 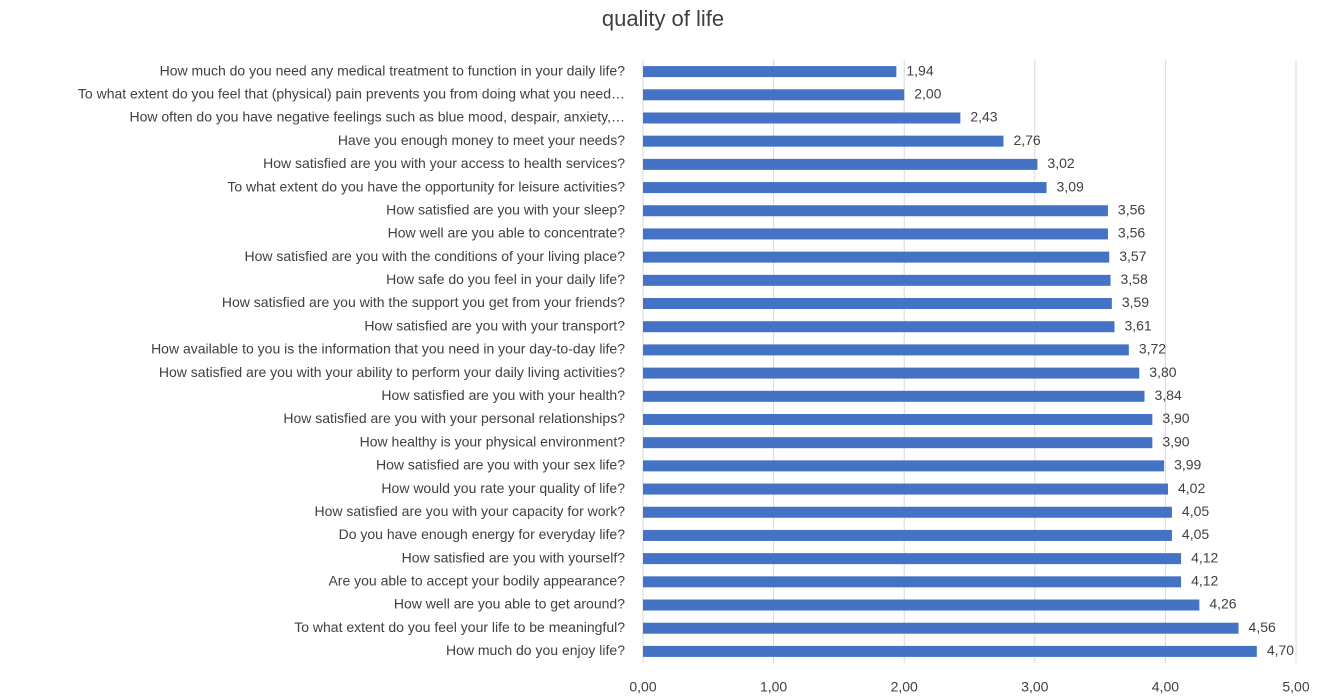 I want to click on x-tick-label: 2,00, so click(x=904, y=687).